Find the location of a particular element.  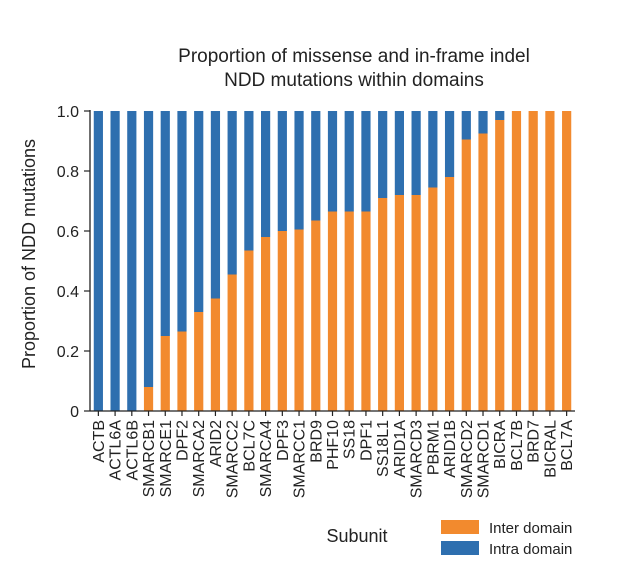

bar-inter-domain-arid2 is located at coordinates (215, 354).